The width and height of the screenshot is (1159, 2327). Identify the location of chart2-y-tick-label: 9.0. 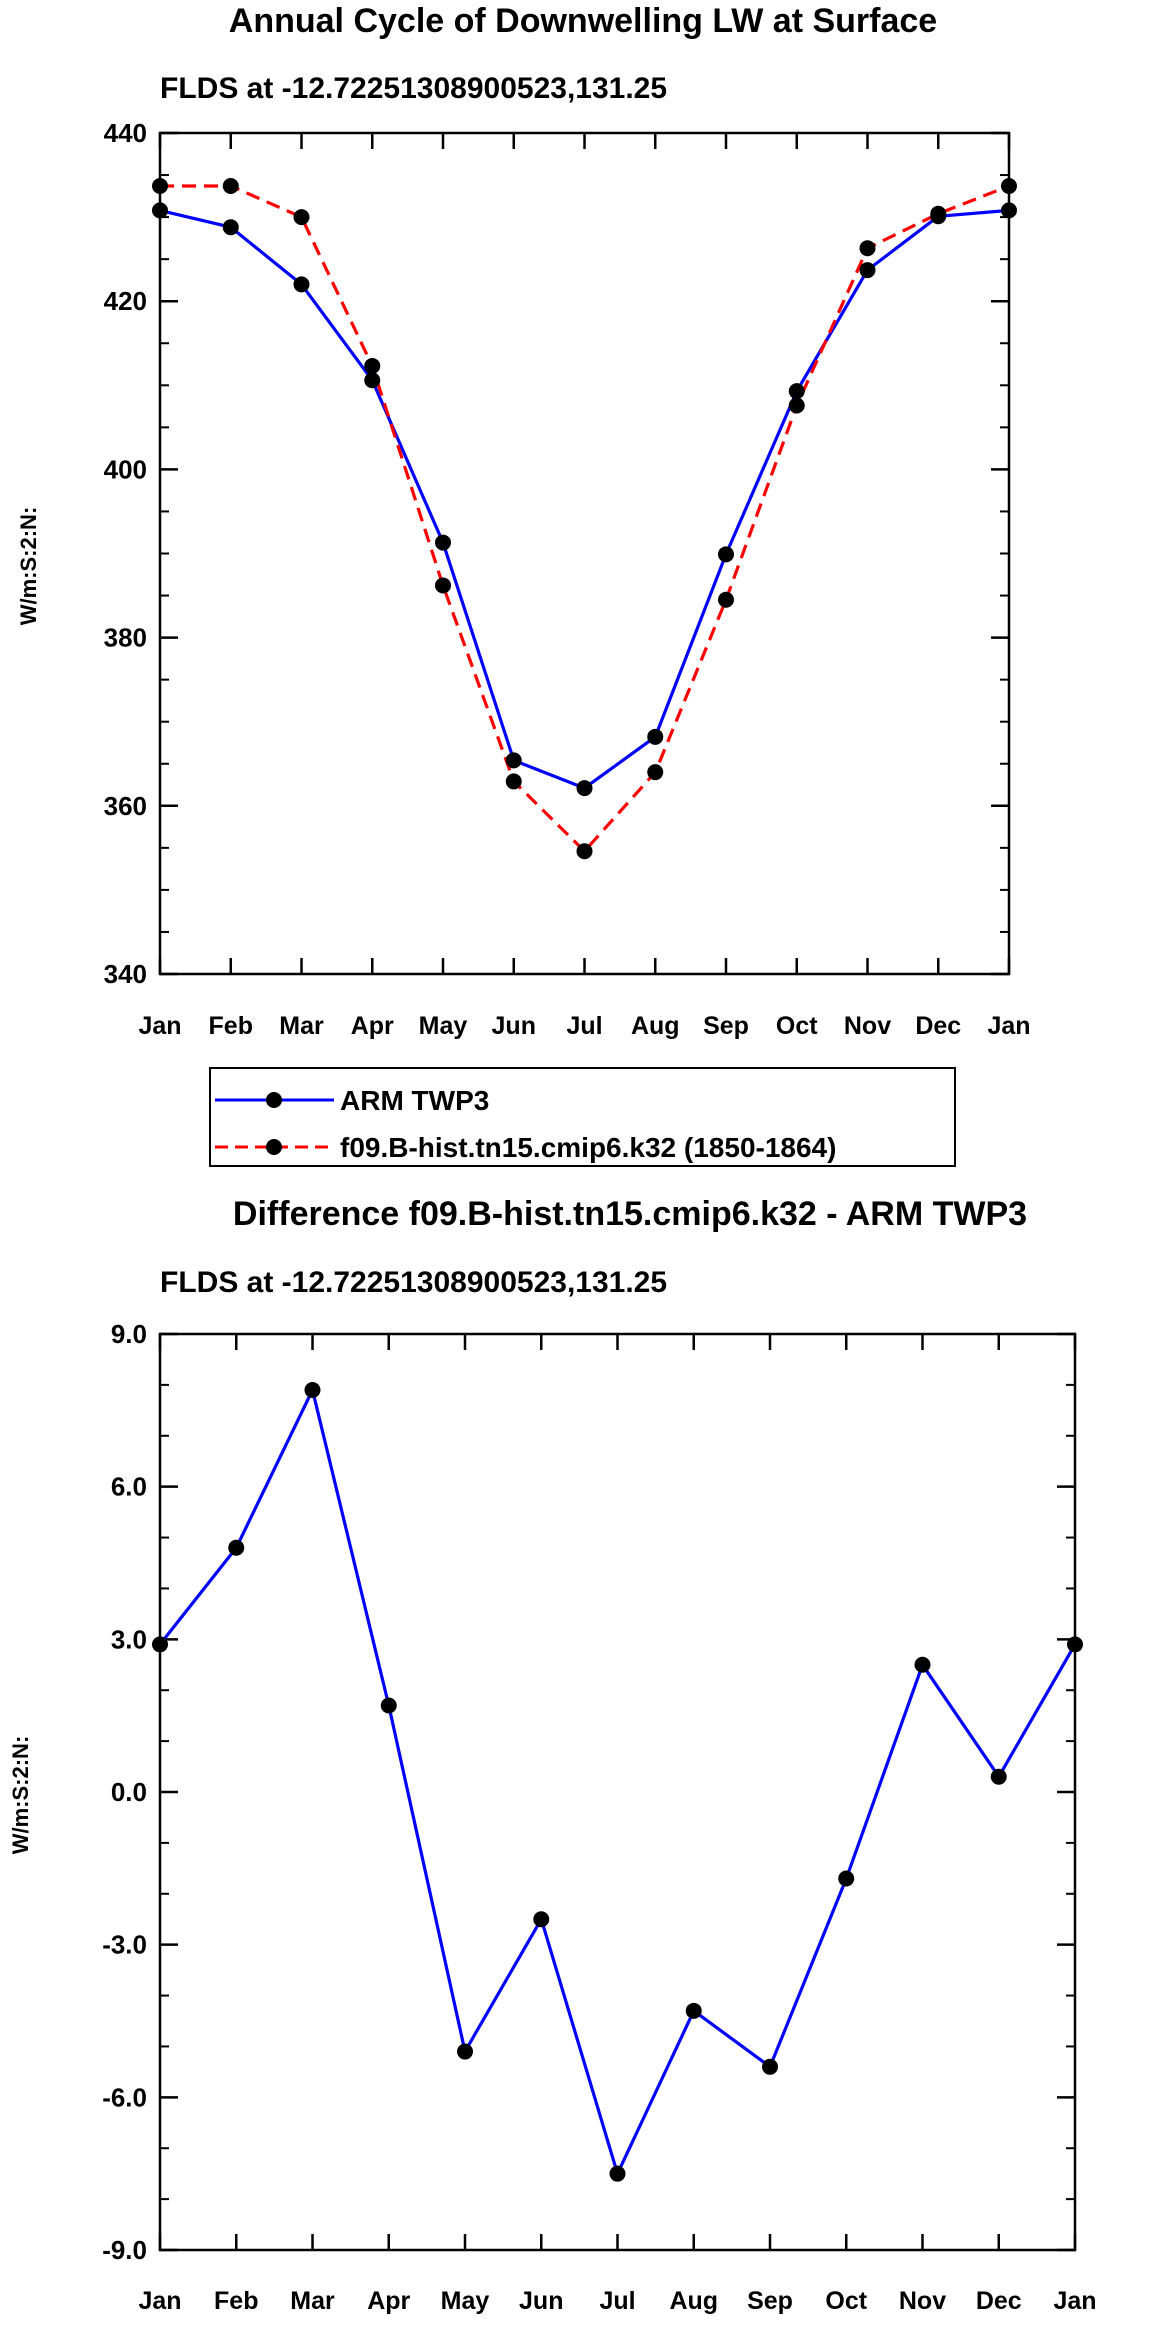
(129, 1334).